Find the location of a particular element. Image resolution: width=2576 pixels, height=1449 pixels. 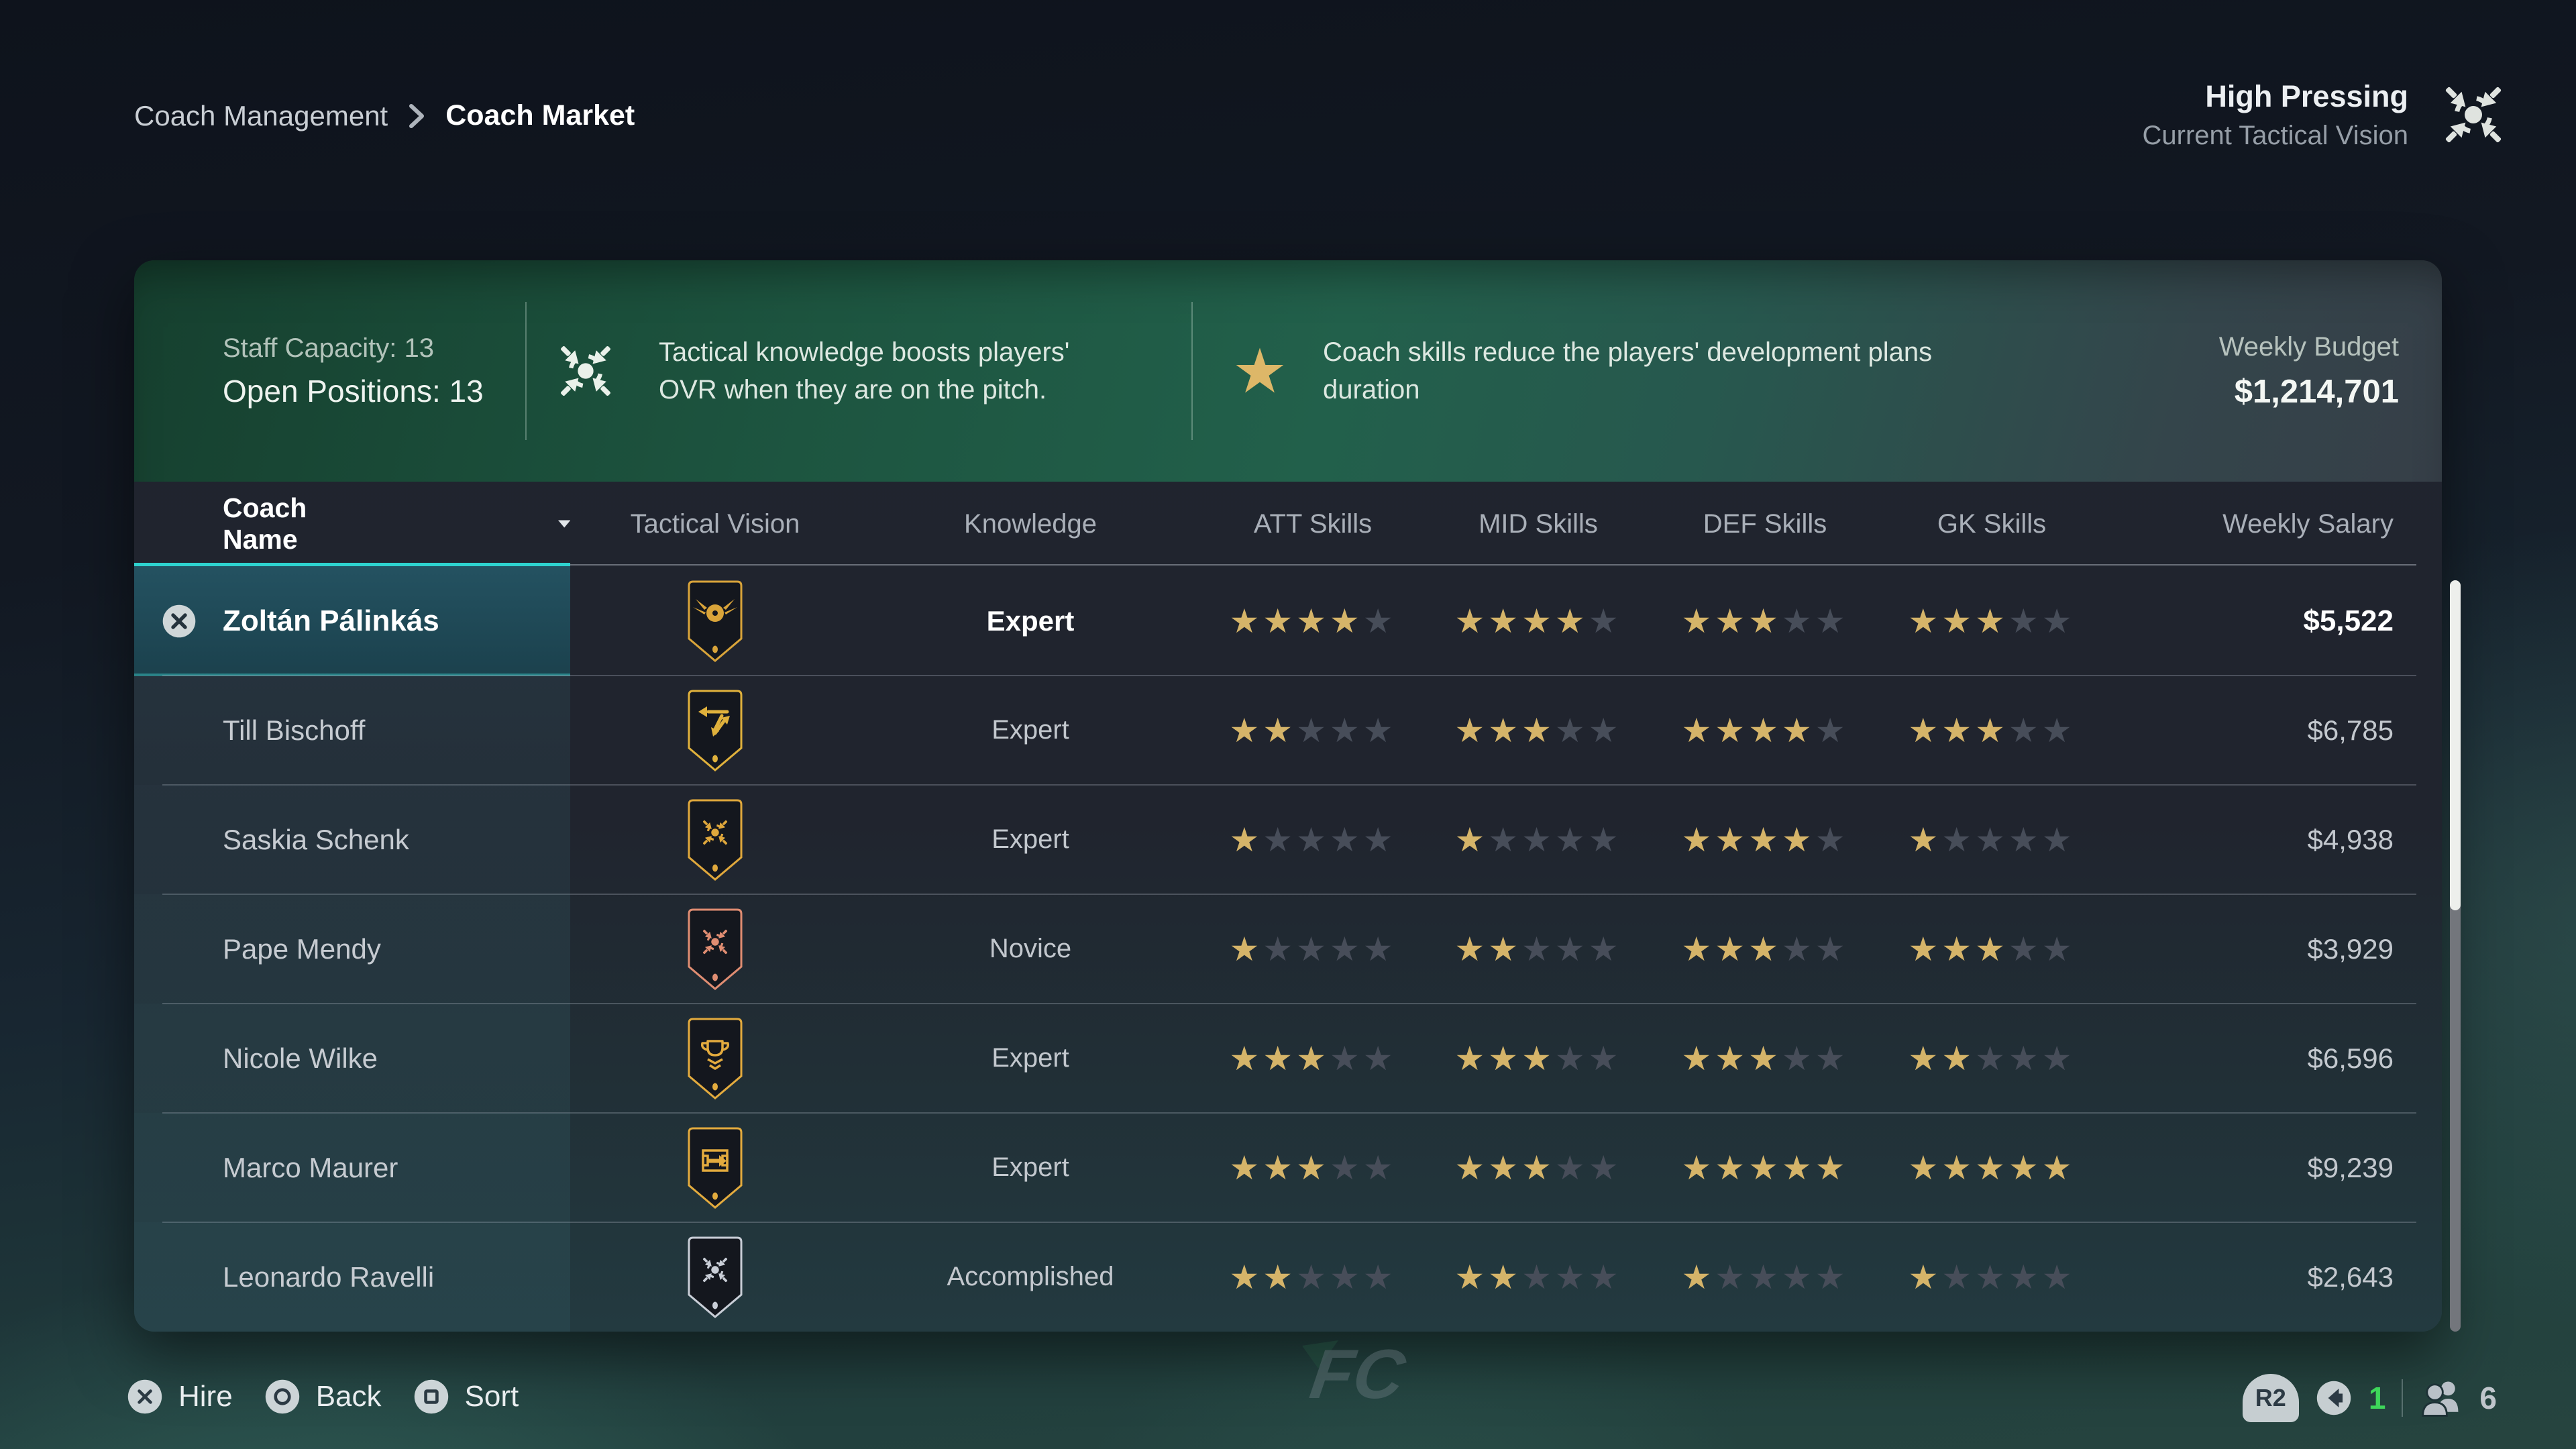

coach-name-cell: Nicole Wilke is located at coordinates (352, 1058).